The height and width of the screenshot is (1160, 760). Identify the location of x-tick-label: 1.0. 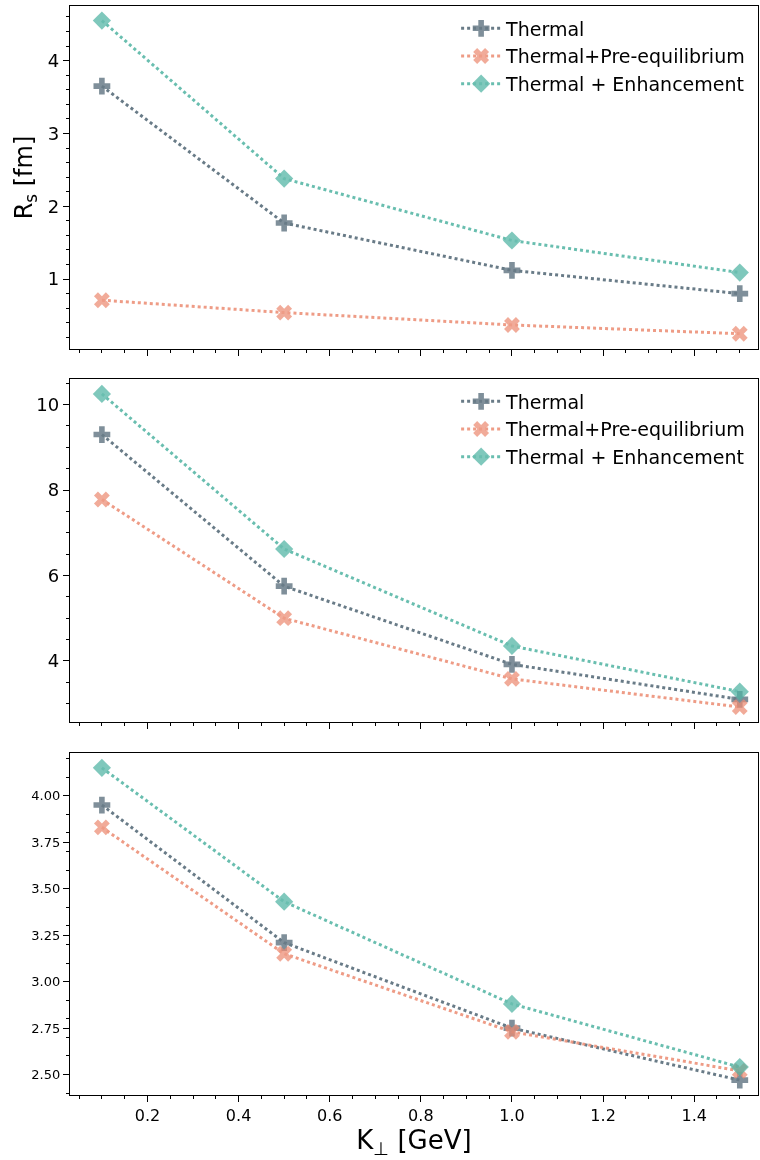
(512, 1116).